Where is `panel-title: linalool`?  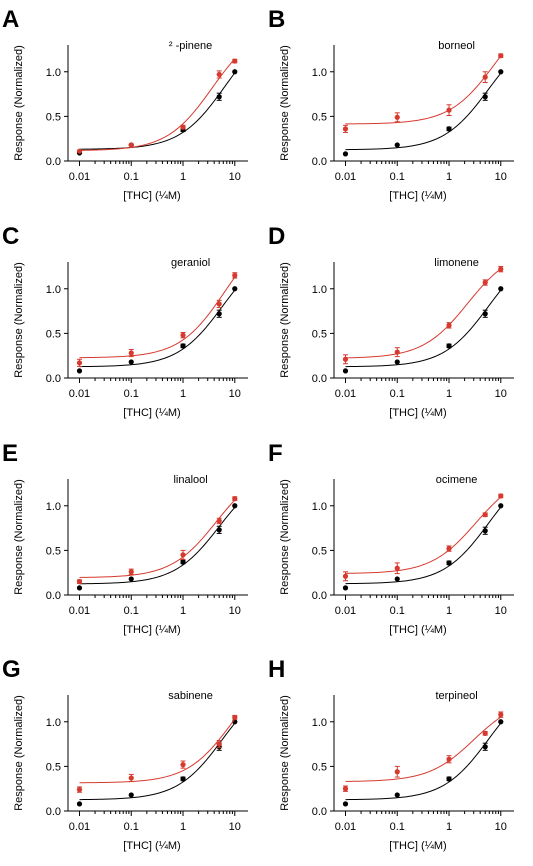
panel-title: linalool is located at coordinates (190, 480).